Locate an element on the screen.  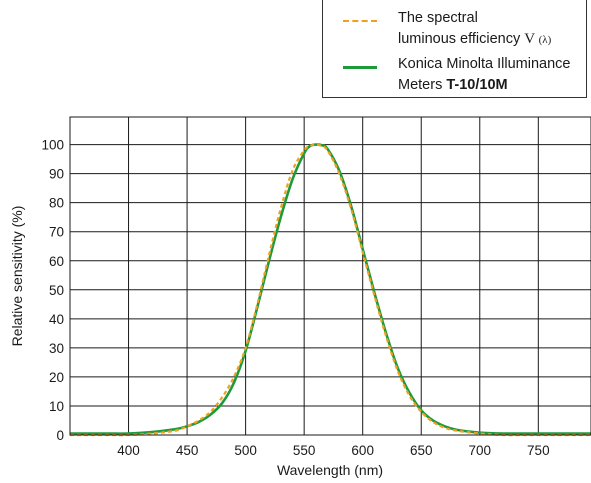
legend-line: Meters T-10/10M is located at coordinates (484, 85).